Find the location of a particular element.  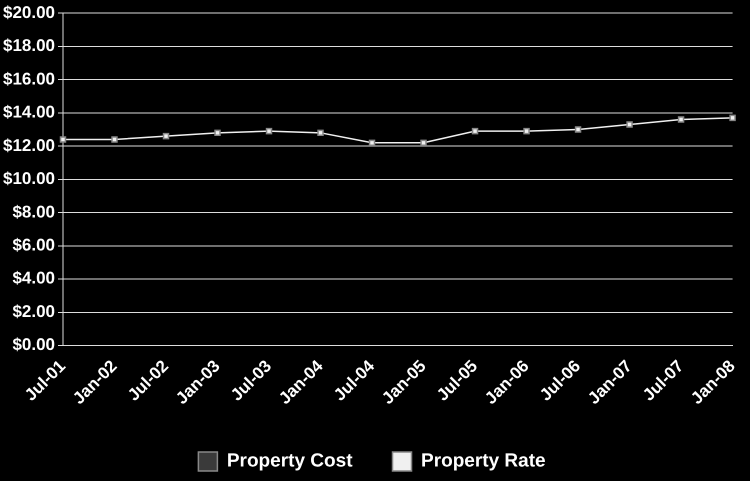

y-tick-label: $16.00 is located at coordinates (28, 78).